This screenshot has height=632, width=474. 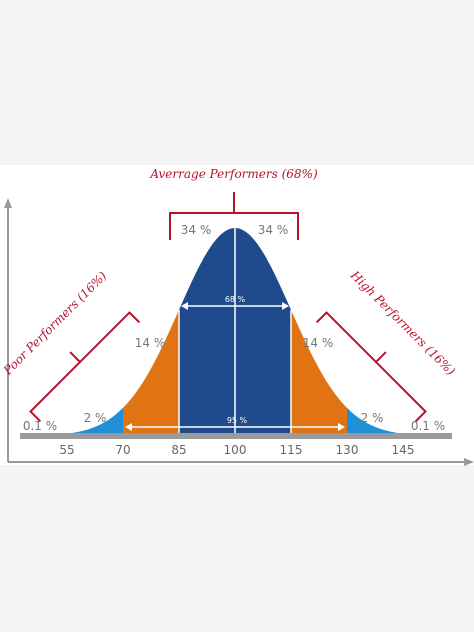 I want to click on axis-label: 145, so click(x=403, y=450).